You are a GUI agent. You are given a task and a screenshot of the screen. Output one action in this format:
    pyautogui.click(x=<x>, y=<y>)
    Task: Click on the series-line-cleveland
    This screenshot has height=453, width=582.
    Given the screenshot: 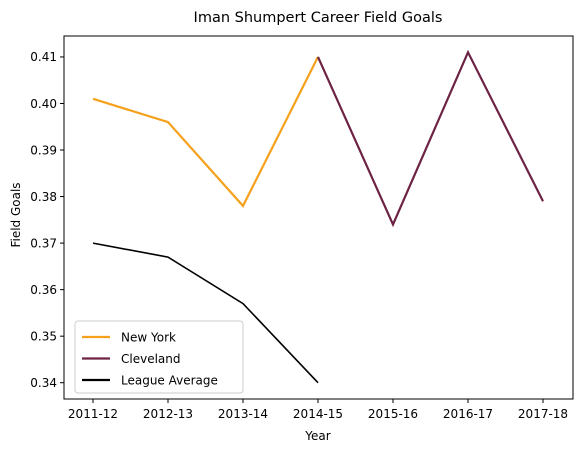 What is the action you would take?
    pyautogui.click(x=430, y=138)
    